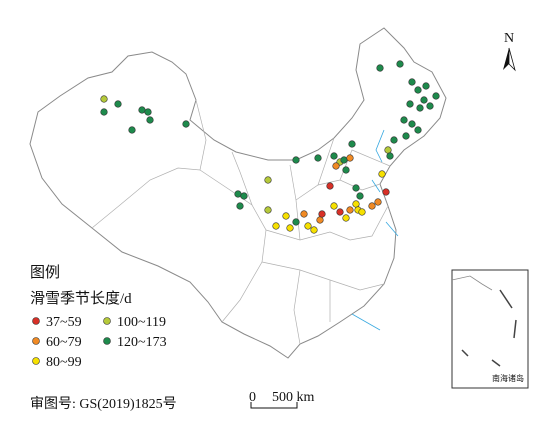 This screenshot has height=436, width=546. What do you see at coordinates (490, 329) in the screenshot?
I see `inset: 南海诸岛` at bounding box center [490, 329].